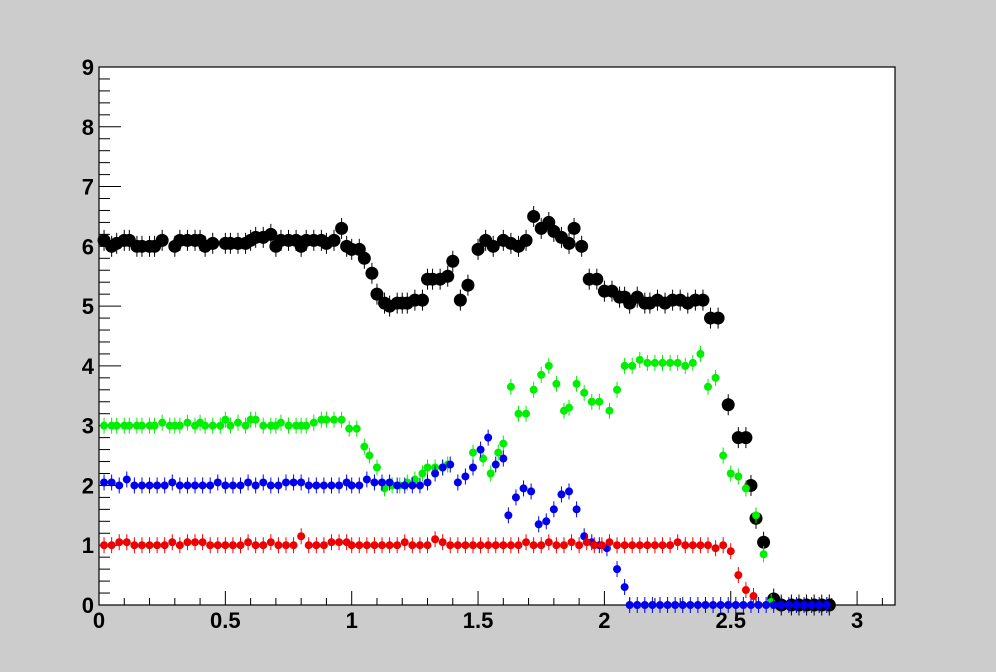 This screenshot has height=672, width=996. What do you see at coordinates (88, 485) in the screenshot?
I see `y-tick-label: 2` at bounding box center [88, 485].